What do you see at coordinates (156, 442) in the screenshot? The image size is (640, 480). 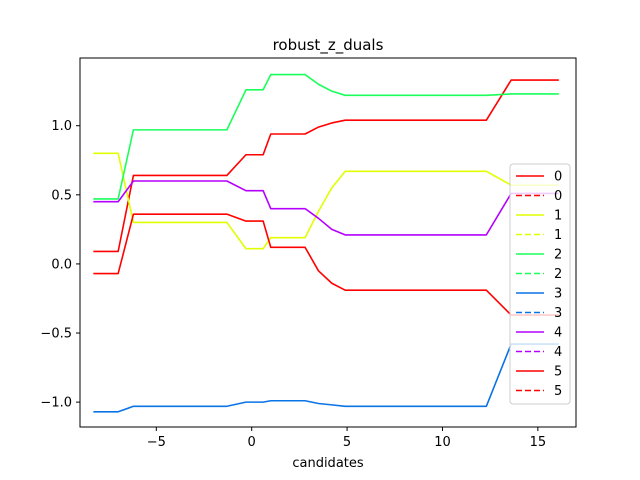 I see `x-tick-label: −5` at bounding box center [156, 442].